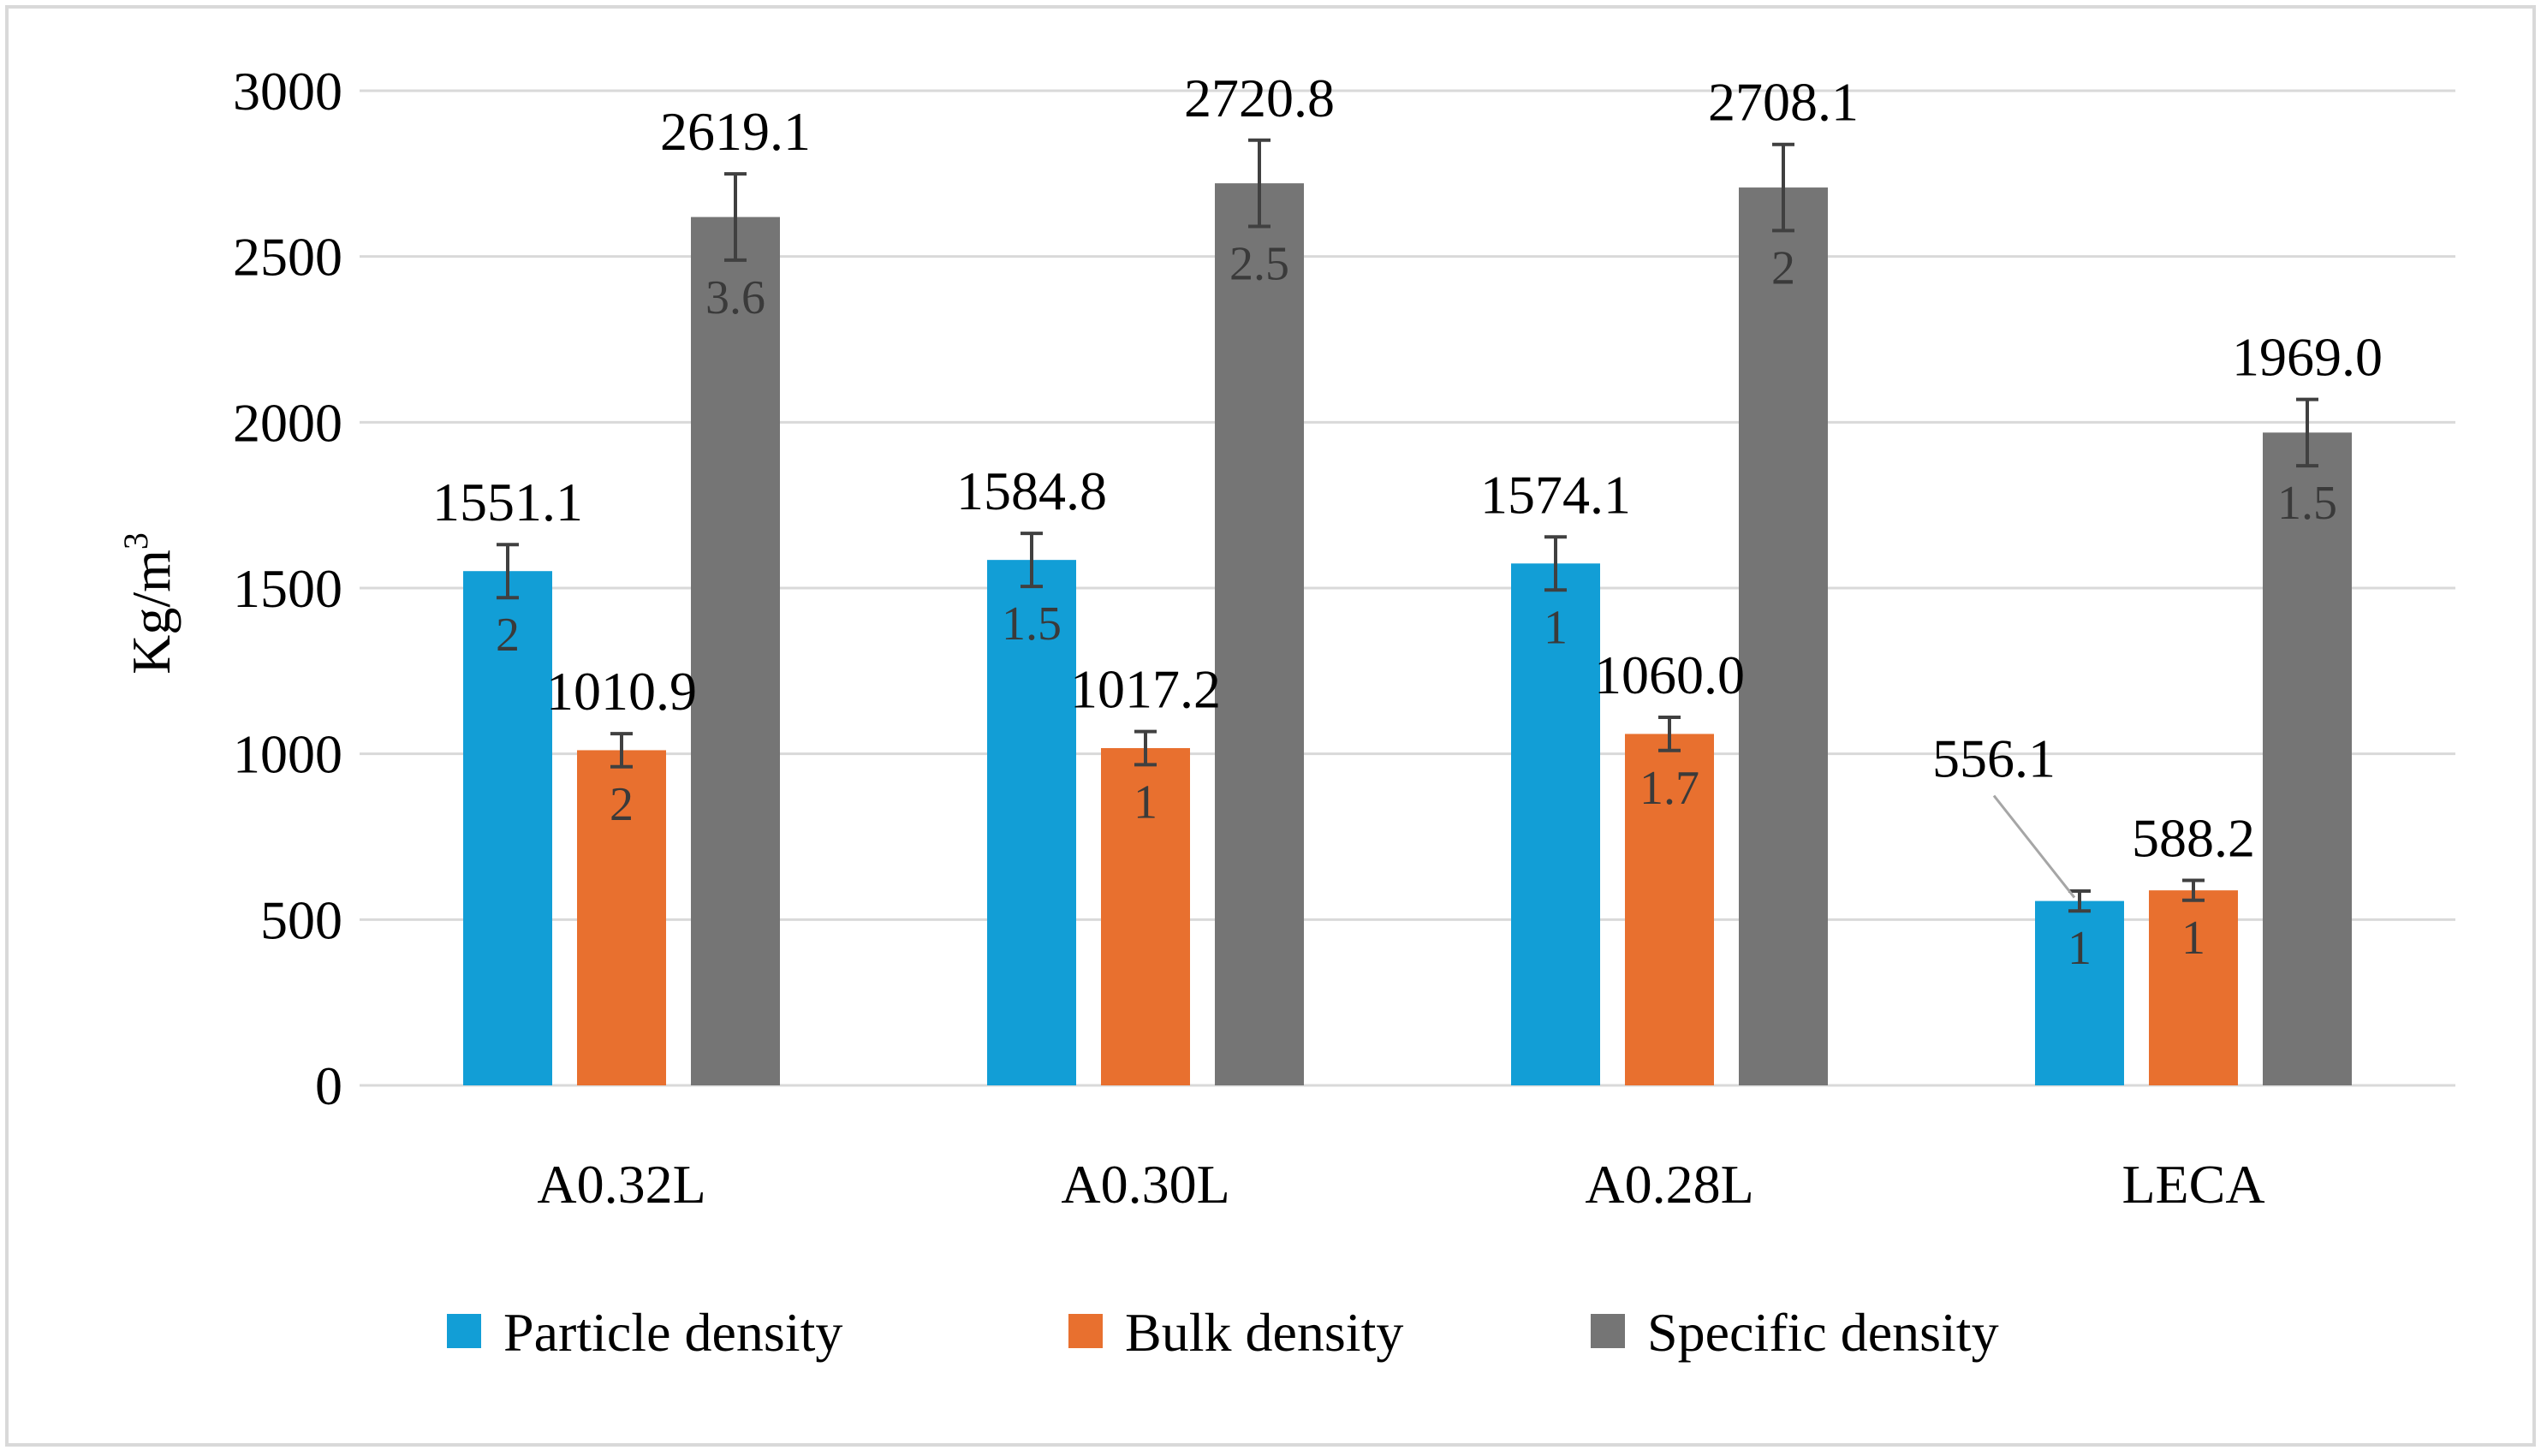 The width and height of the screenshot is (2541, 1456). I want to click on data-label: 1010.9, so click(621, 691).